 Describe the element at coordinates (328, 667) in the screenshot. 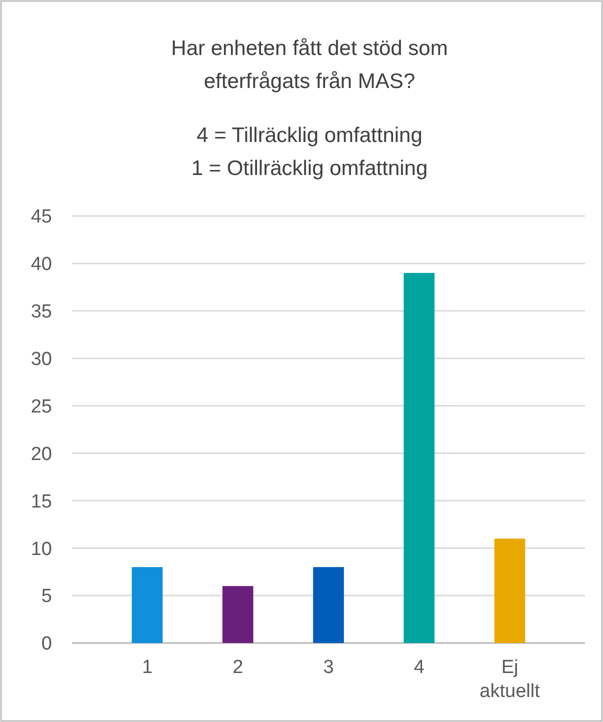

I see `x-tick-label: 3` at that location.